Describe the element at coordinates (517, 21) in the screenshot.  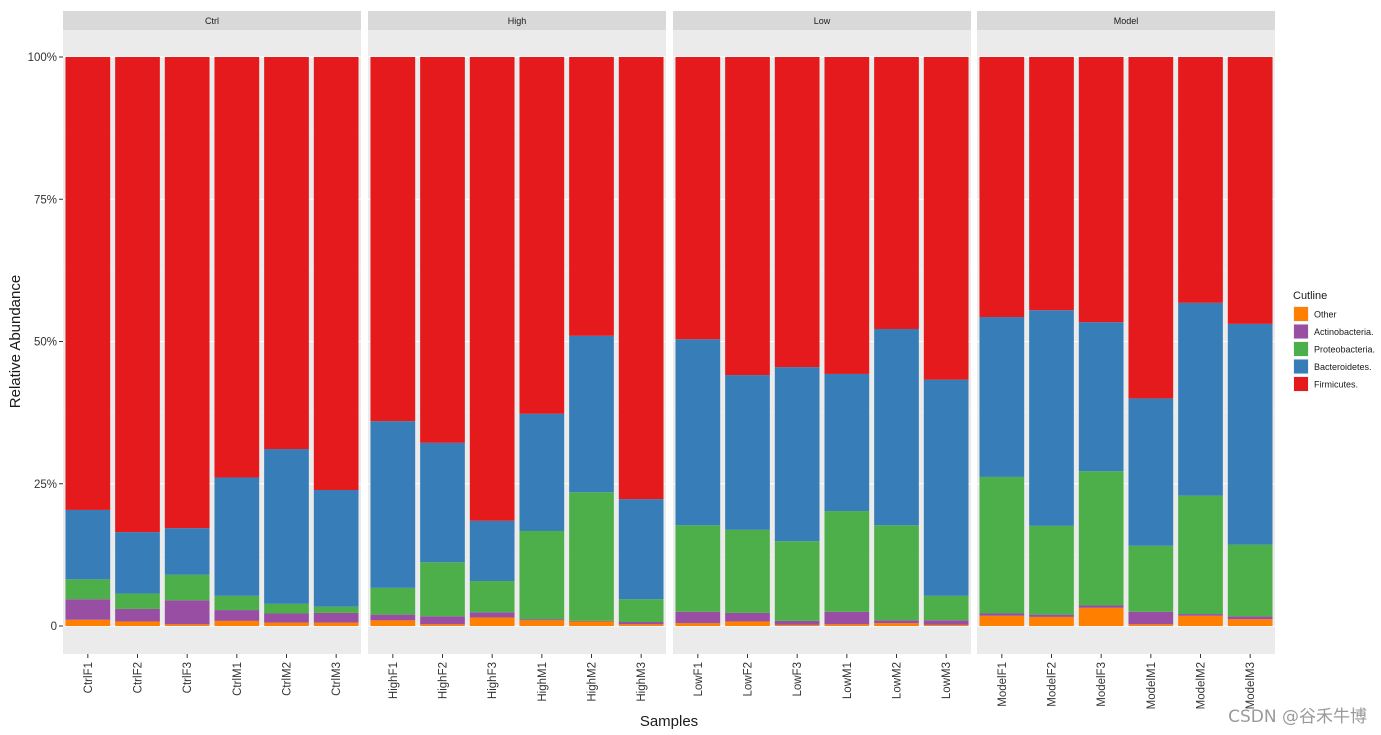
I see `facet-label: High` at that location.